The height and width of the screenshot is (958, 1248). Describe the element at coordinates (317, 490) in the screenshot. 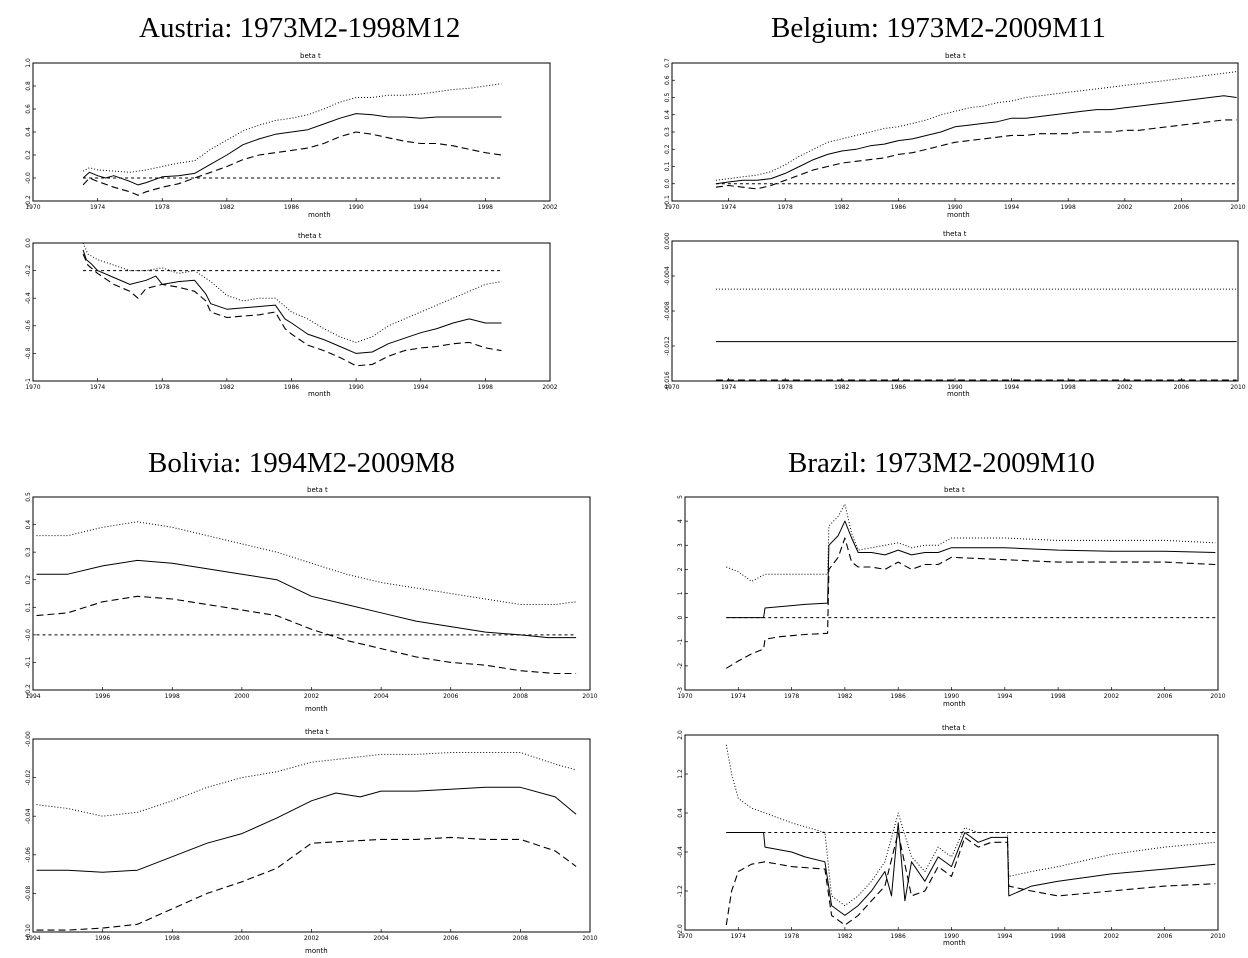

I see `panel-title-bolivia-beta: beta t` at that location.